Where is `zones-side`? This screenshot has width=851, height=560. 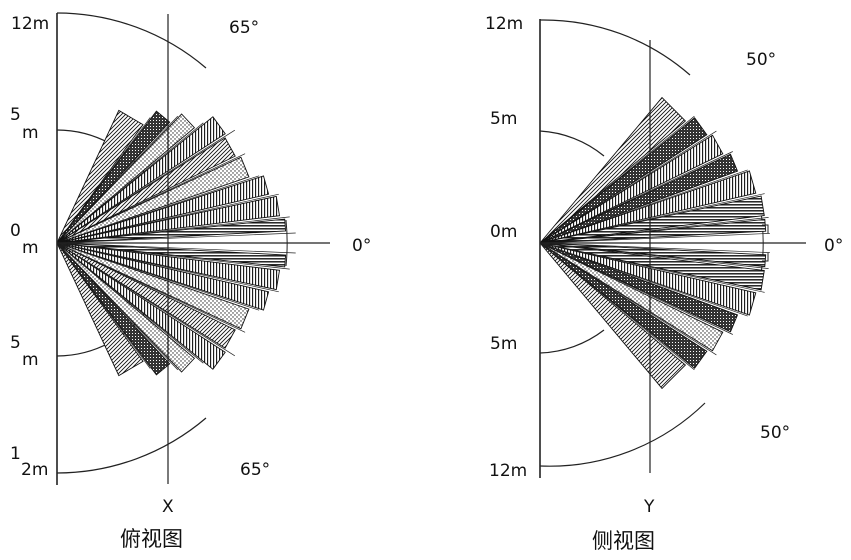
zones-side is located at coordinates (654, 243).